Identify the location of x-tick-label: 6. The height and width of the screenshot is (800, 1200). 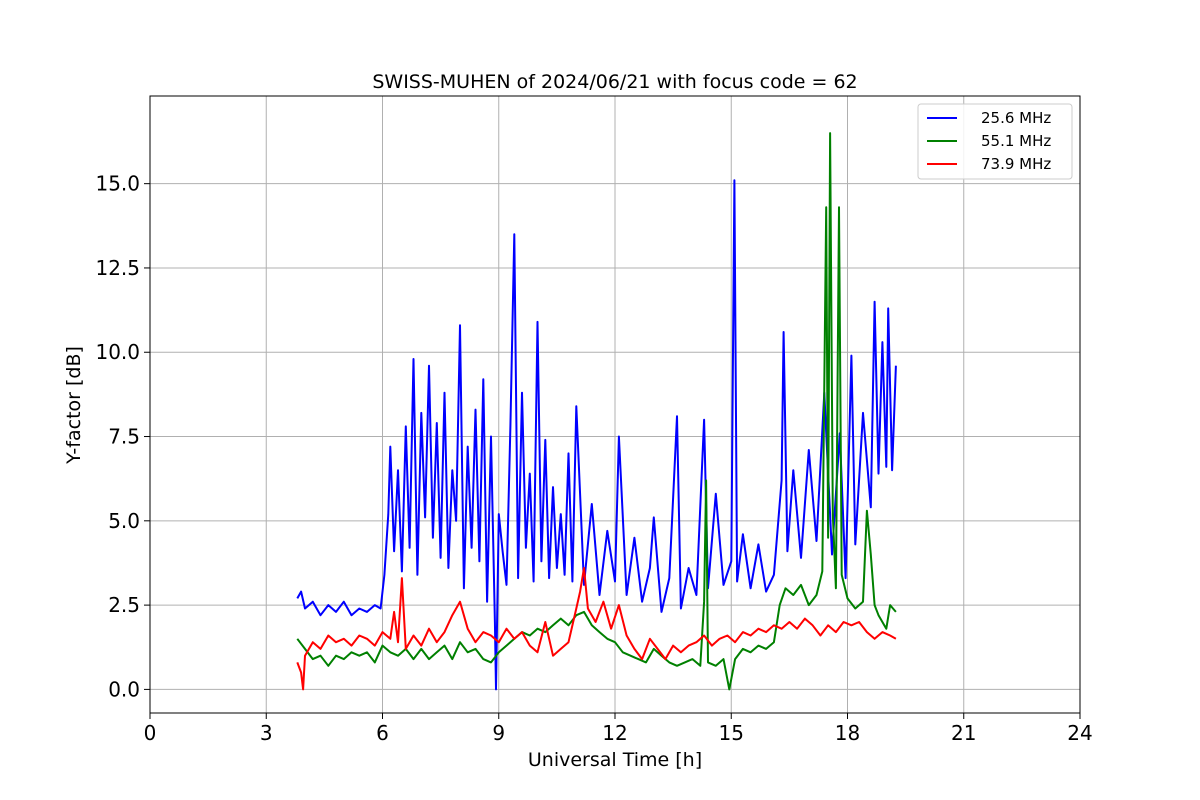
(382, 733).